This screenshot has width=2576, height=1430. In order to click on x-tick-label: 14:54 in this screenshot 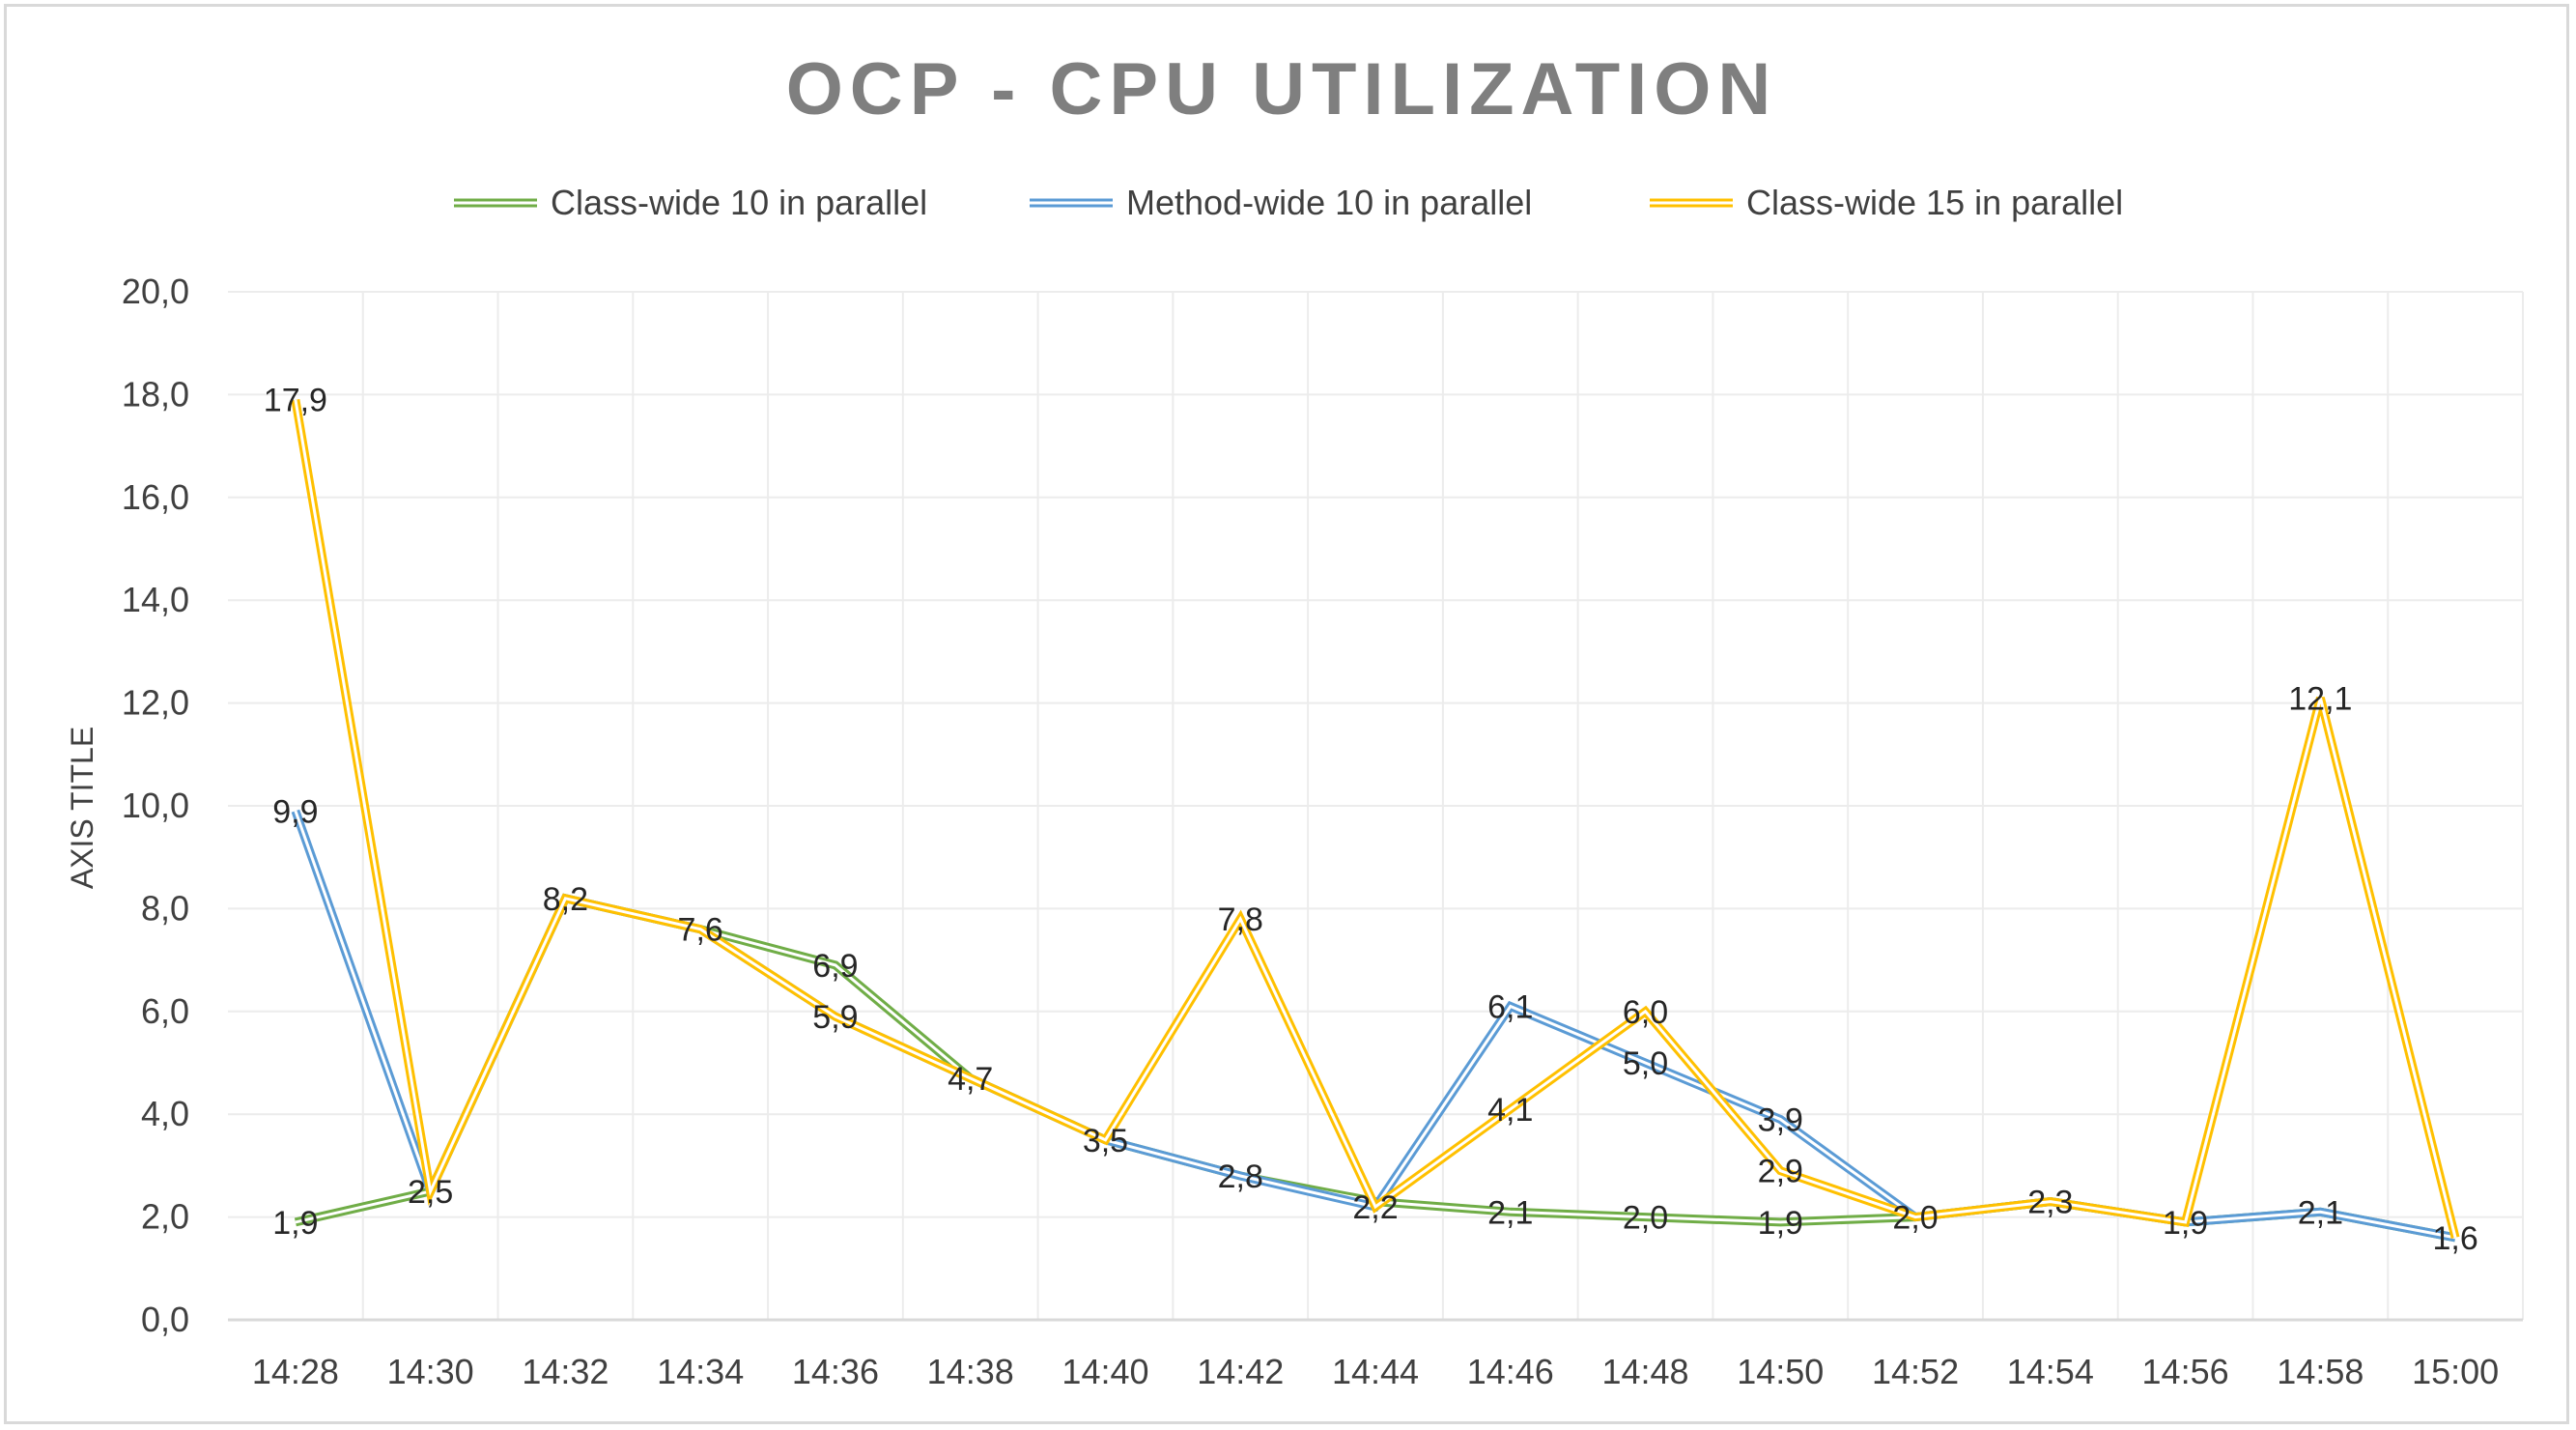, I will do `click(2050, 1371)`.